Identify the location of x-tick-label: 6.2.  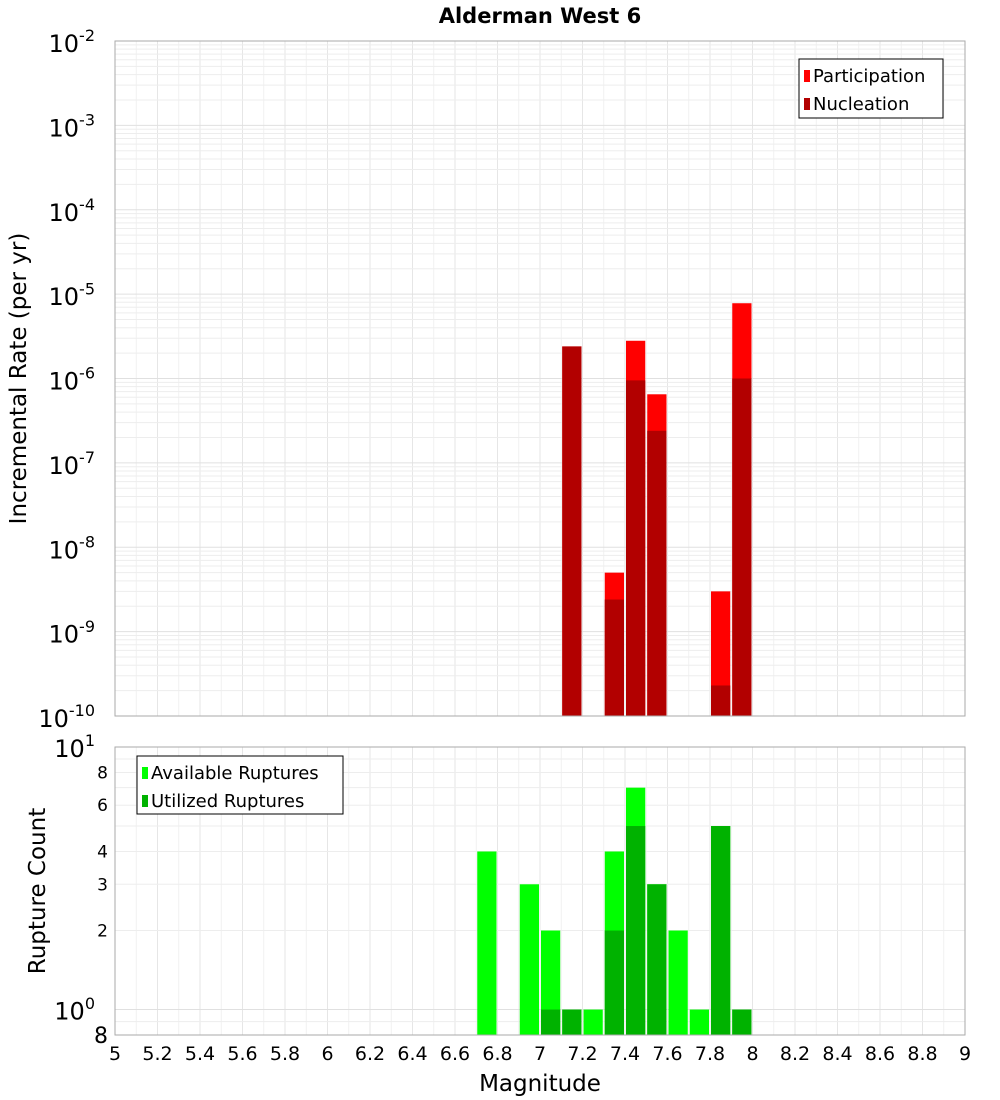
(370, 1054).